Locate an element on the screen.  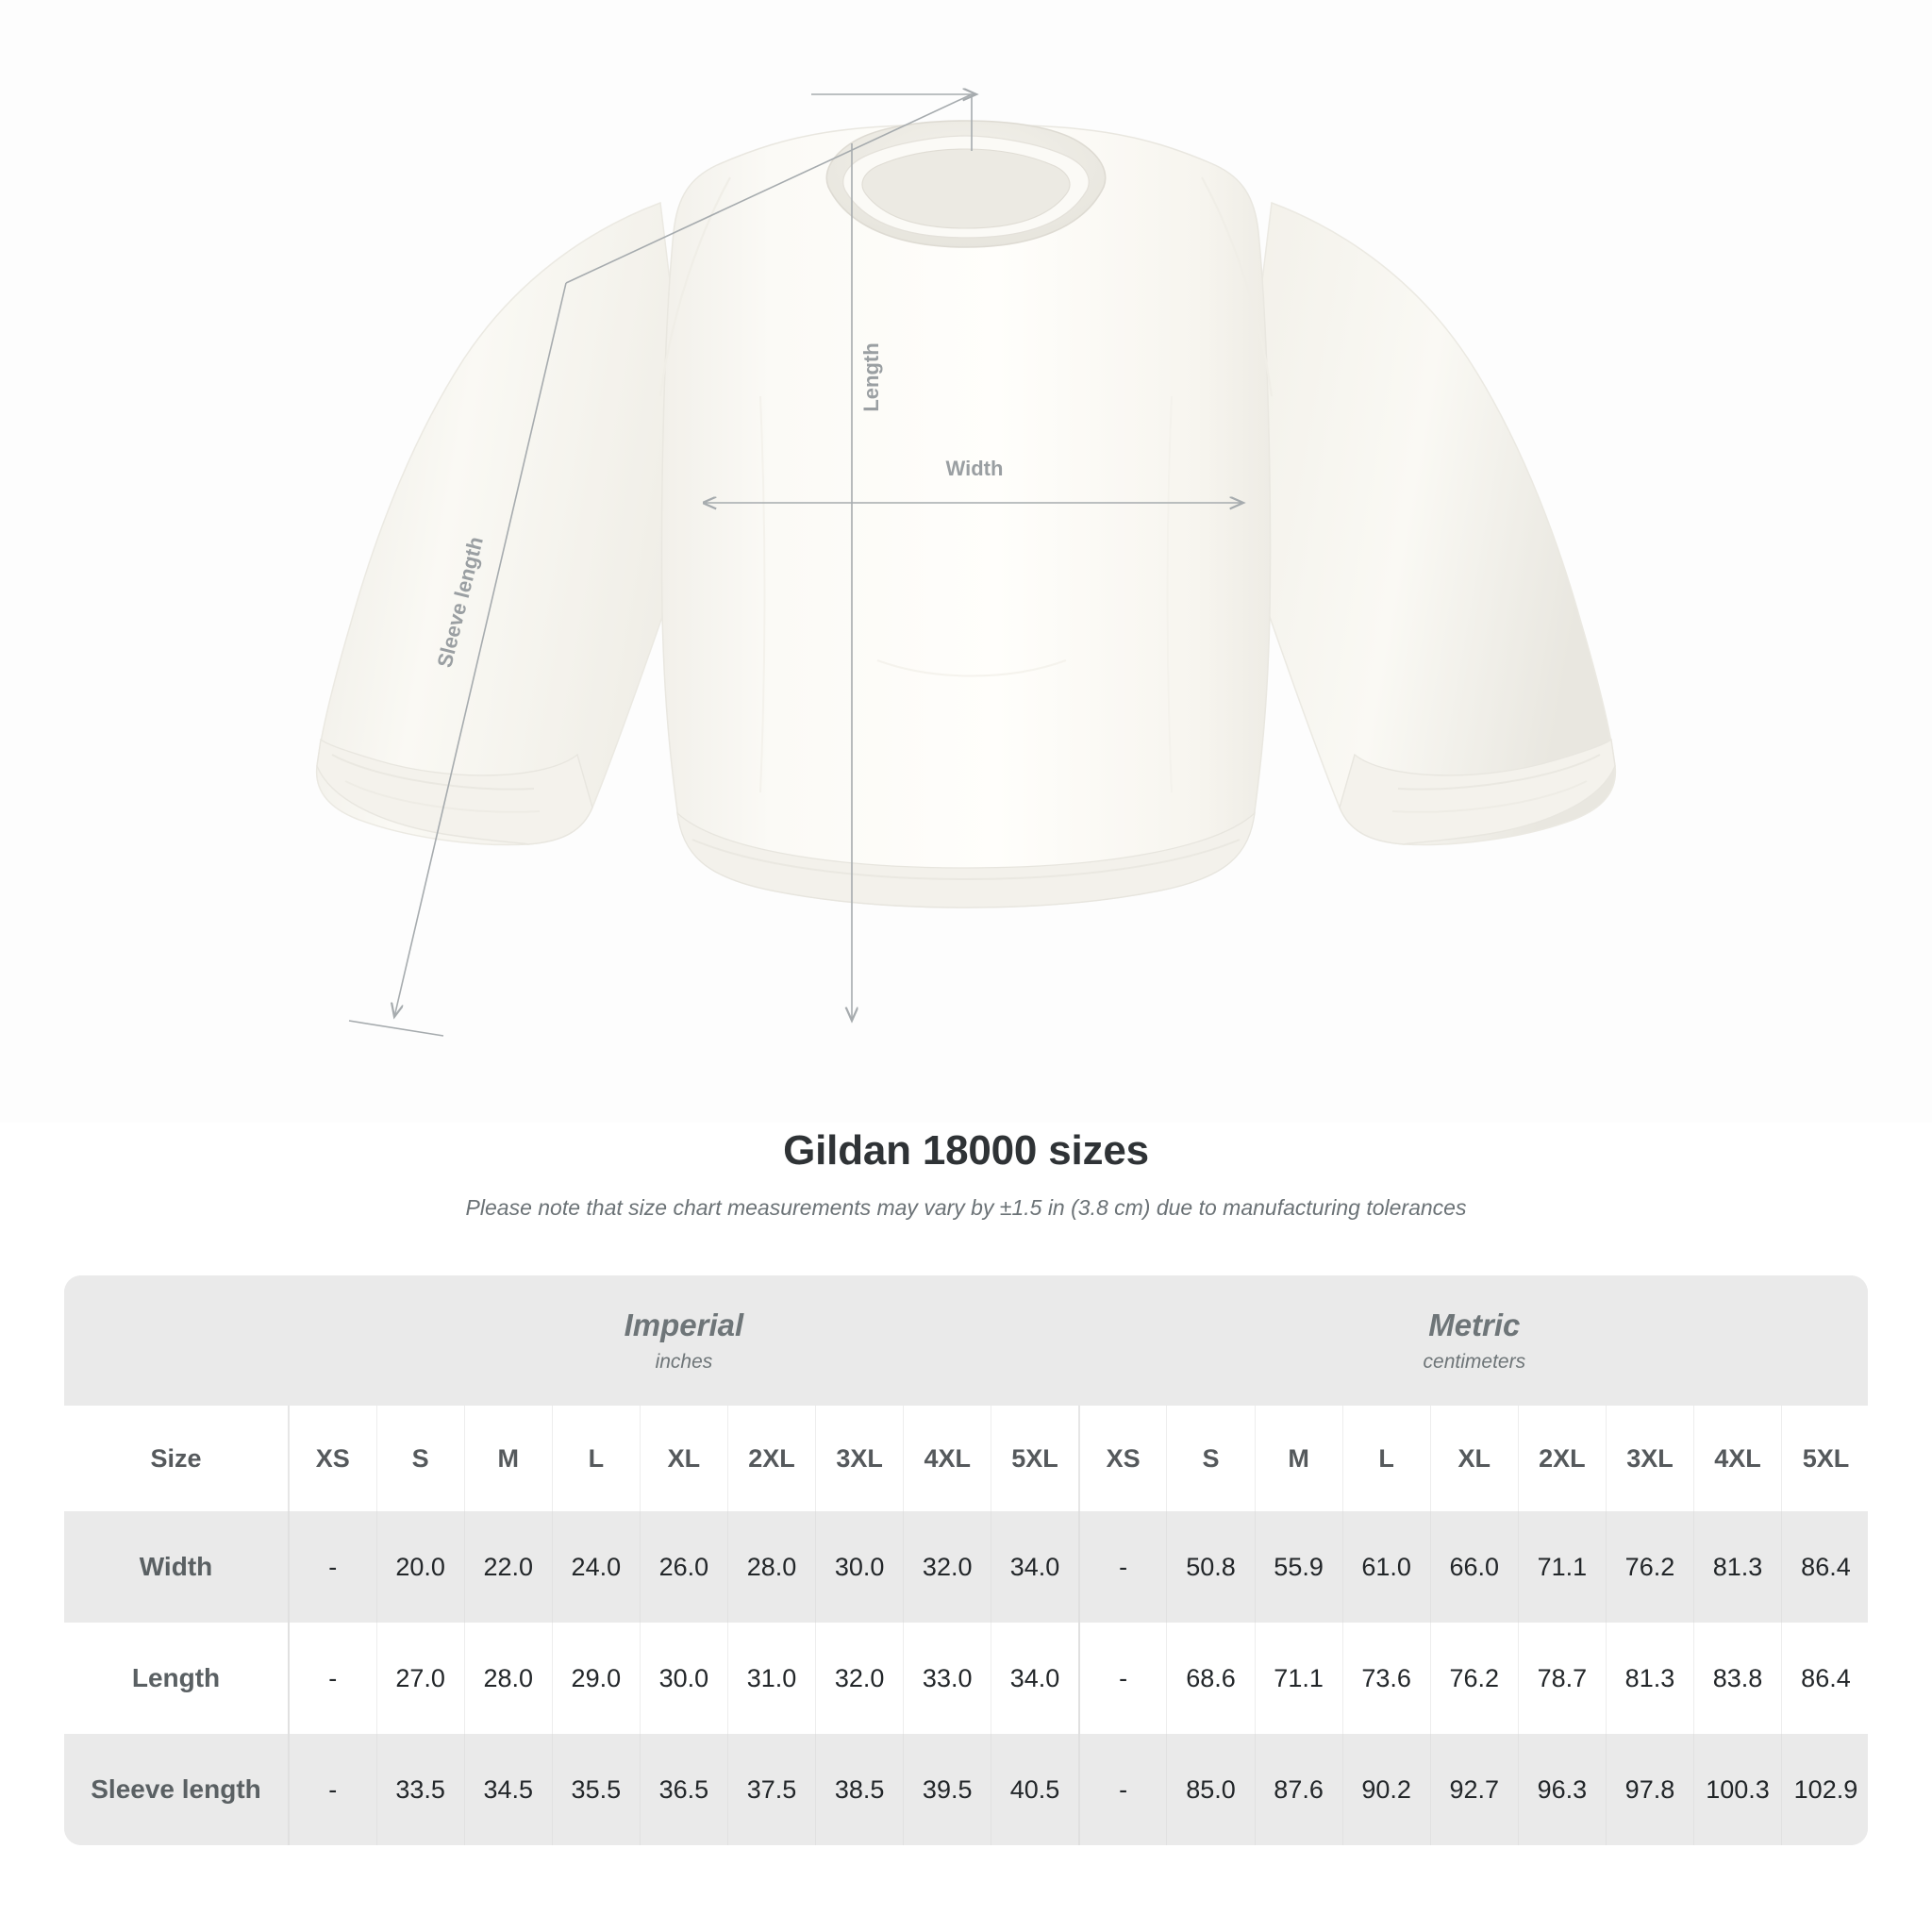
size-header-metric-xl: XL is located at coordinates (1474, 1459).